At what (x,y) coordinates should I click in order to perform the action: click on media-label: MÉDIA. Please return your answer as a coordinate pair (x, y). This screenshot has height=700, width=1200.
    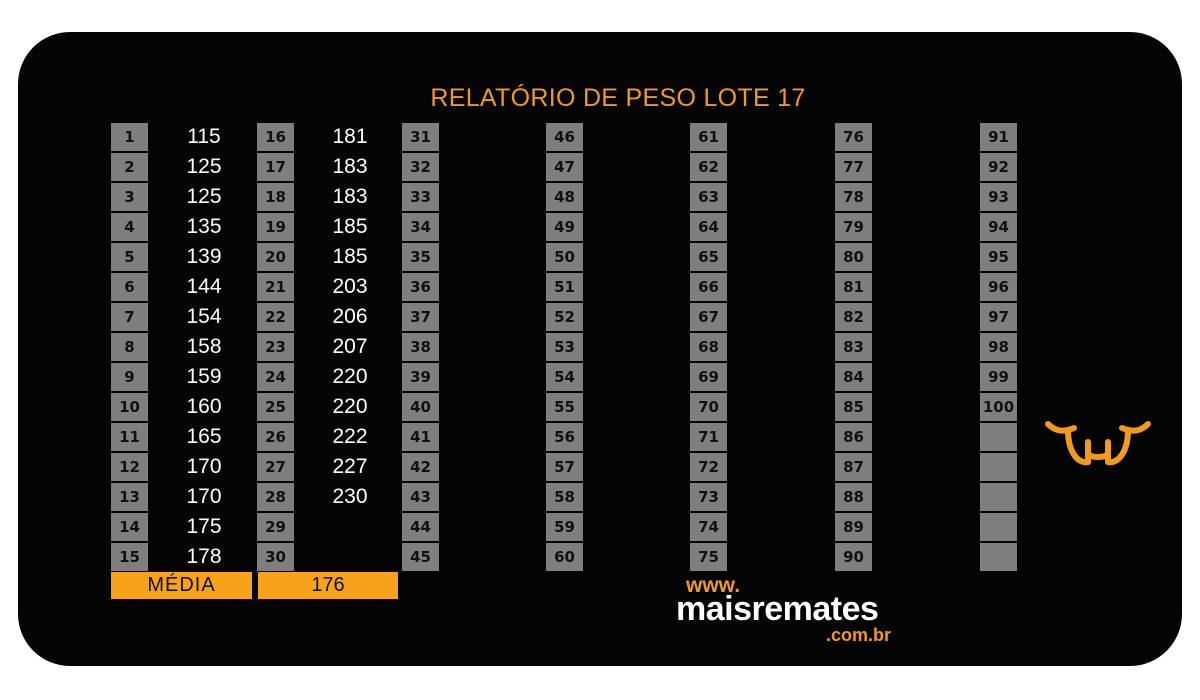
    Looking at the image, I should click on (181, 585).